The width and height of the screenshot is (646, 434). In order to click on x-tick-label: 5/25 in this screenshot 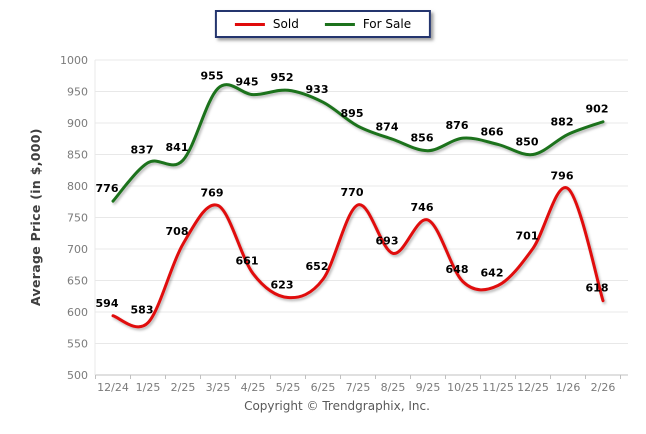, I will do `click(288, 387)`.